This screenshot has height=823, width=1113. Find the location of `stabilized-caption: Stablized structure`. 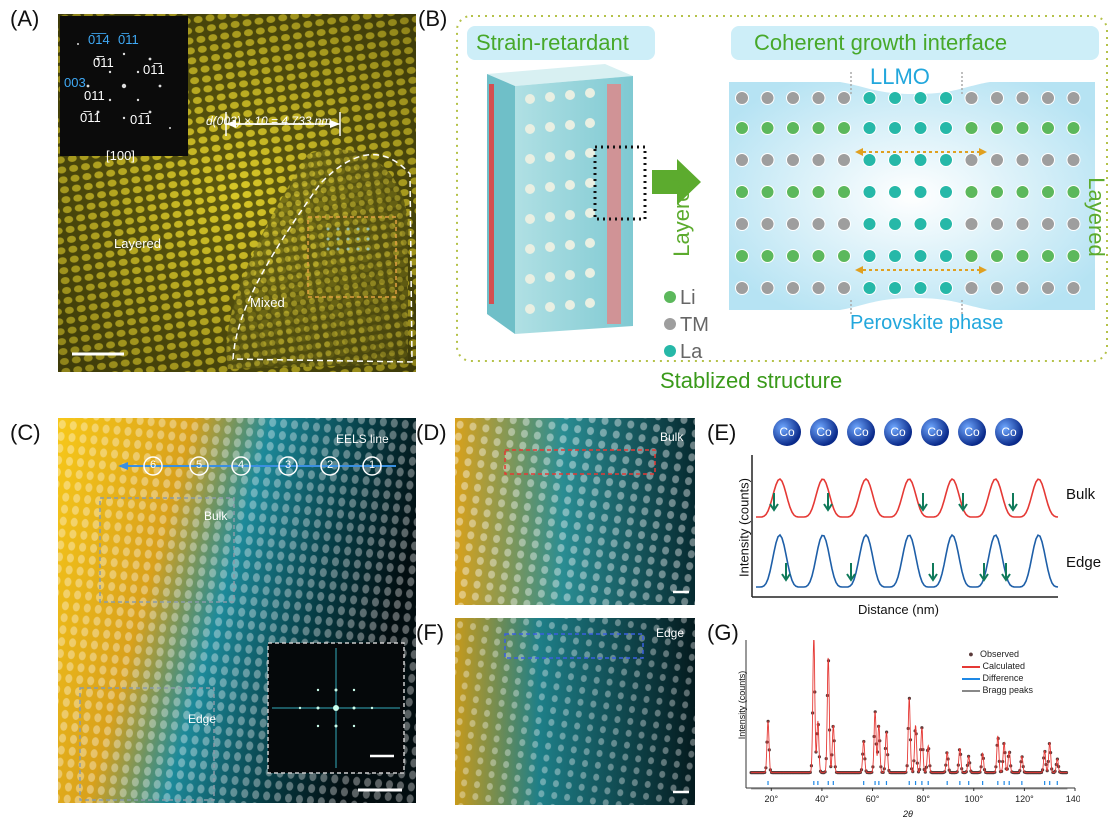

stabilized-caption: Stablized structure is located at coordinates (751, 380).